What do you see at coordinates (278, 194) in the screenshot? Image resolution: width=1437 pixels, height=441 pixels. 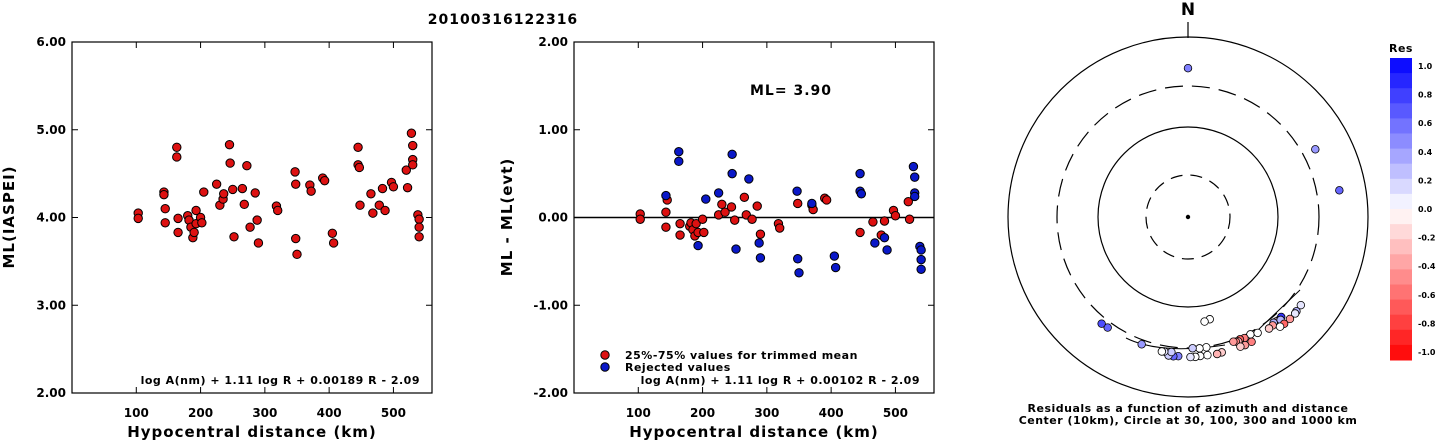 I see `magnitude-points` at bounding box center [278, 194].